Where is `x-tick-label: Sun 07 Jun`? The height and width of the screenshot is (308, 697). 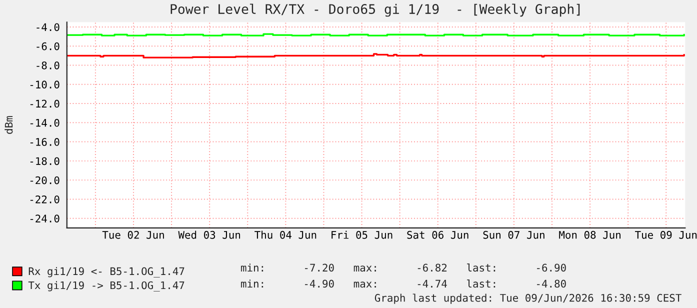
x-tick-label: Sun 07 Jun is located at coordinates (513, 234).